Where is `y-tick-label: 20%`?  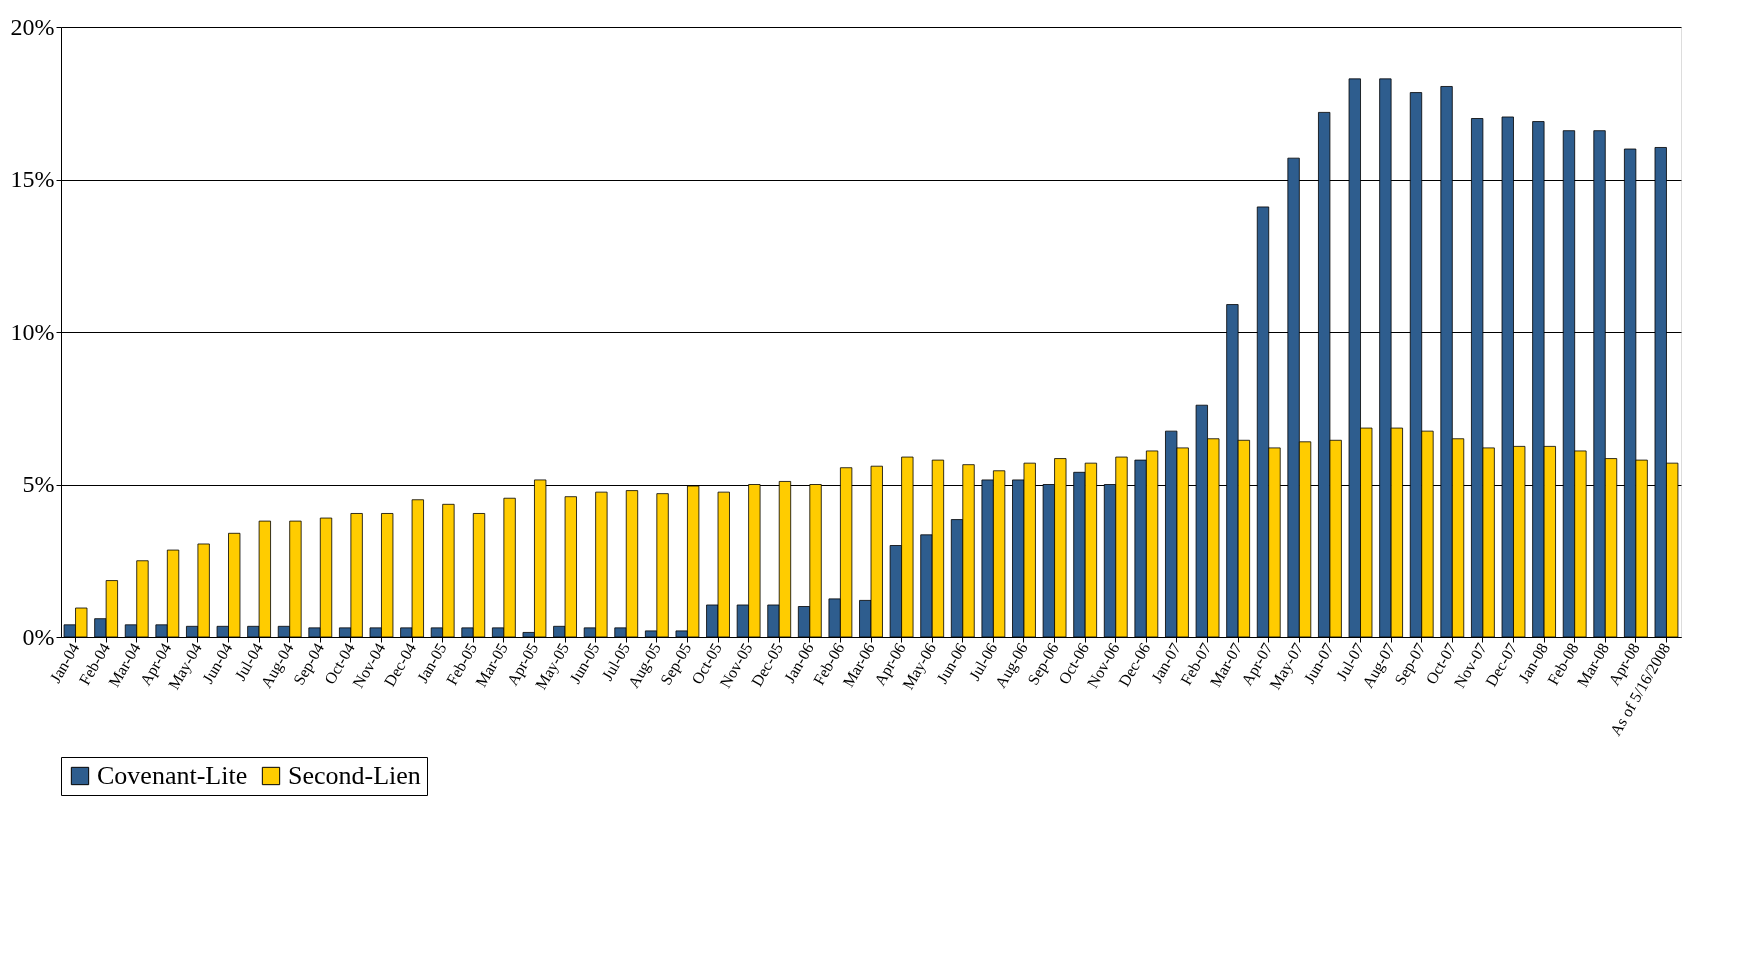
y-tick-label: 20% is located at coordinates (32, 26).